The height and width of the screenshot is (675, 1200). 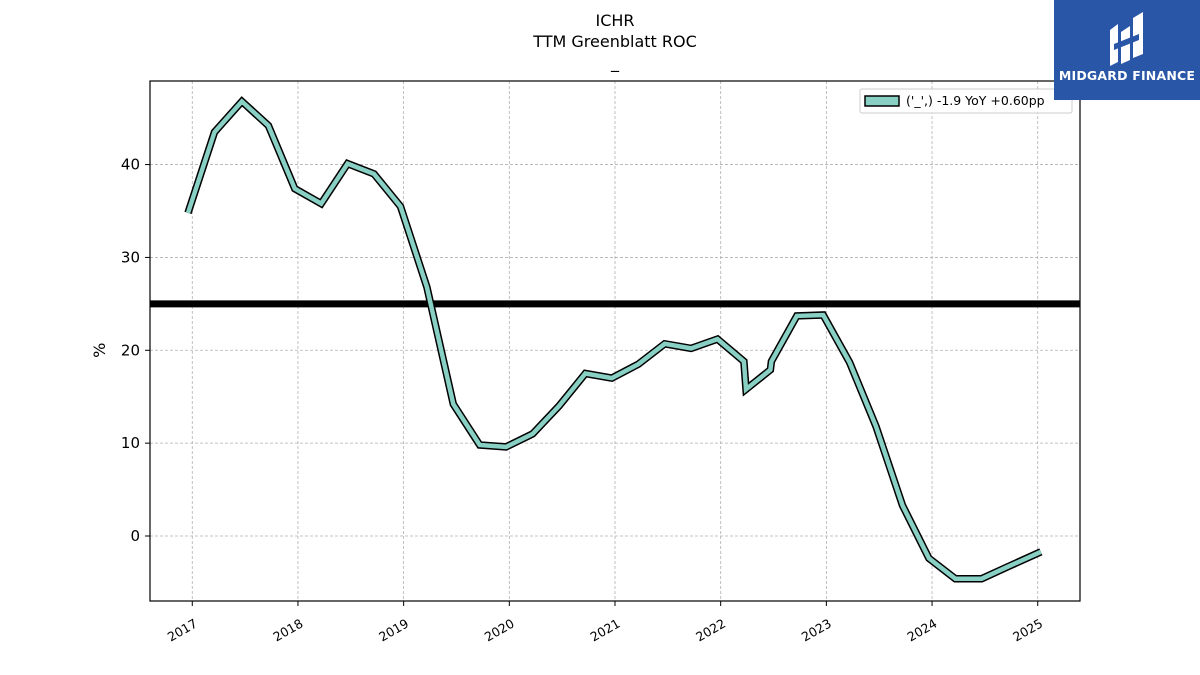 I want to click on x-tick-label: 2024, so click(x=921, y=630).